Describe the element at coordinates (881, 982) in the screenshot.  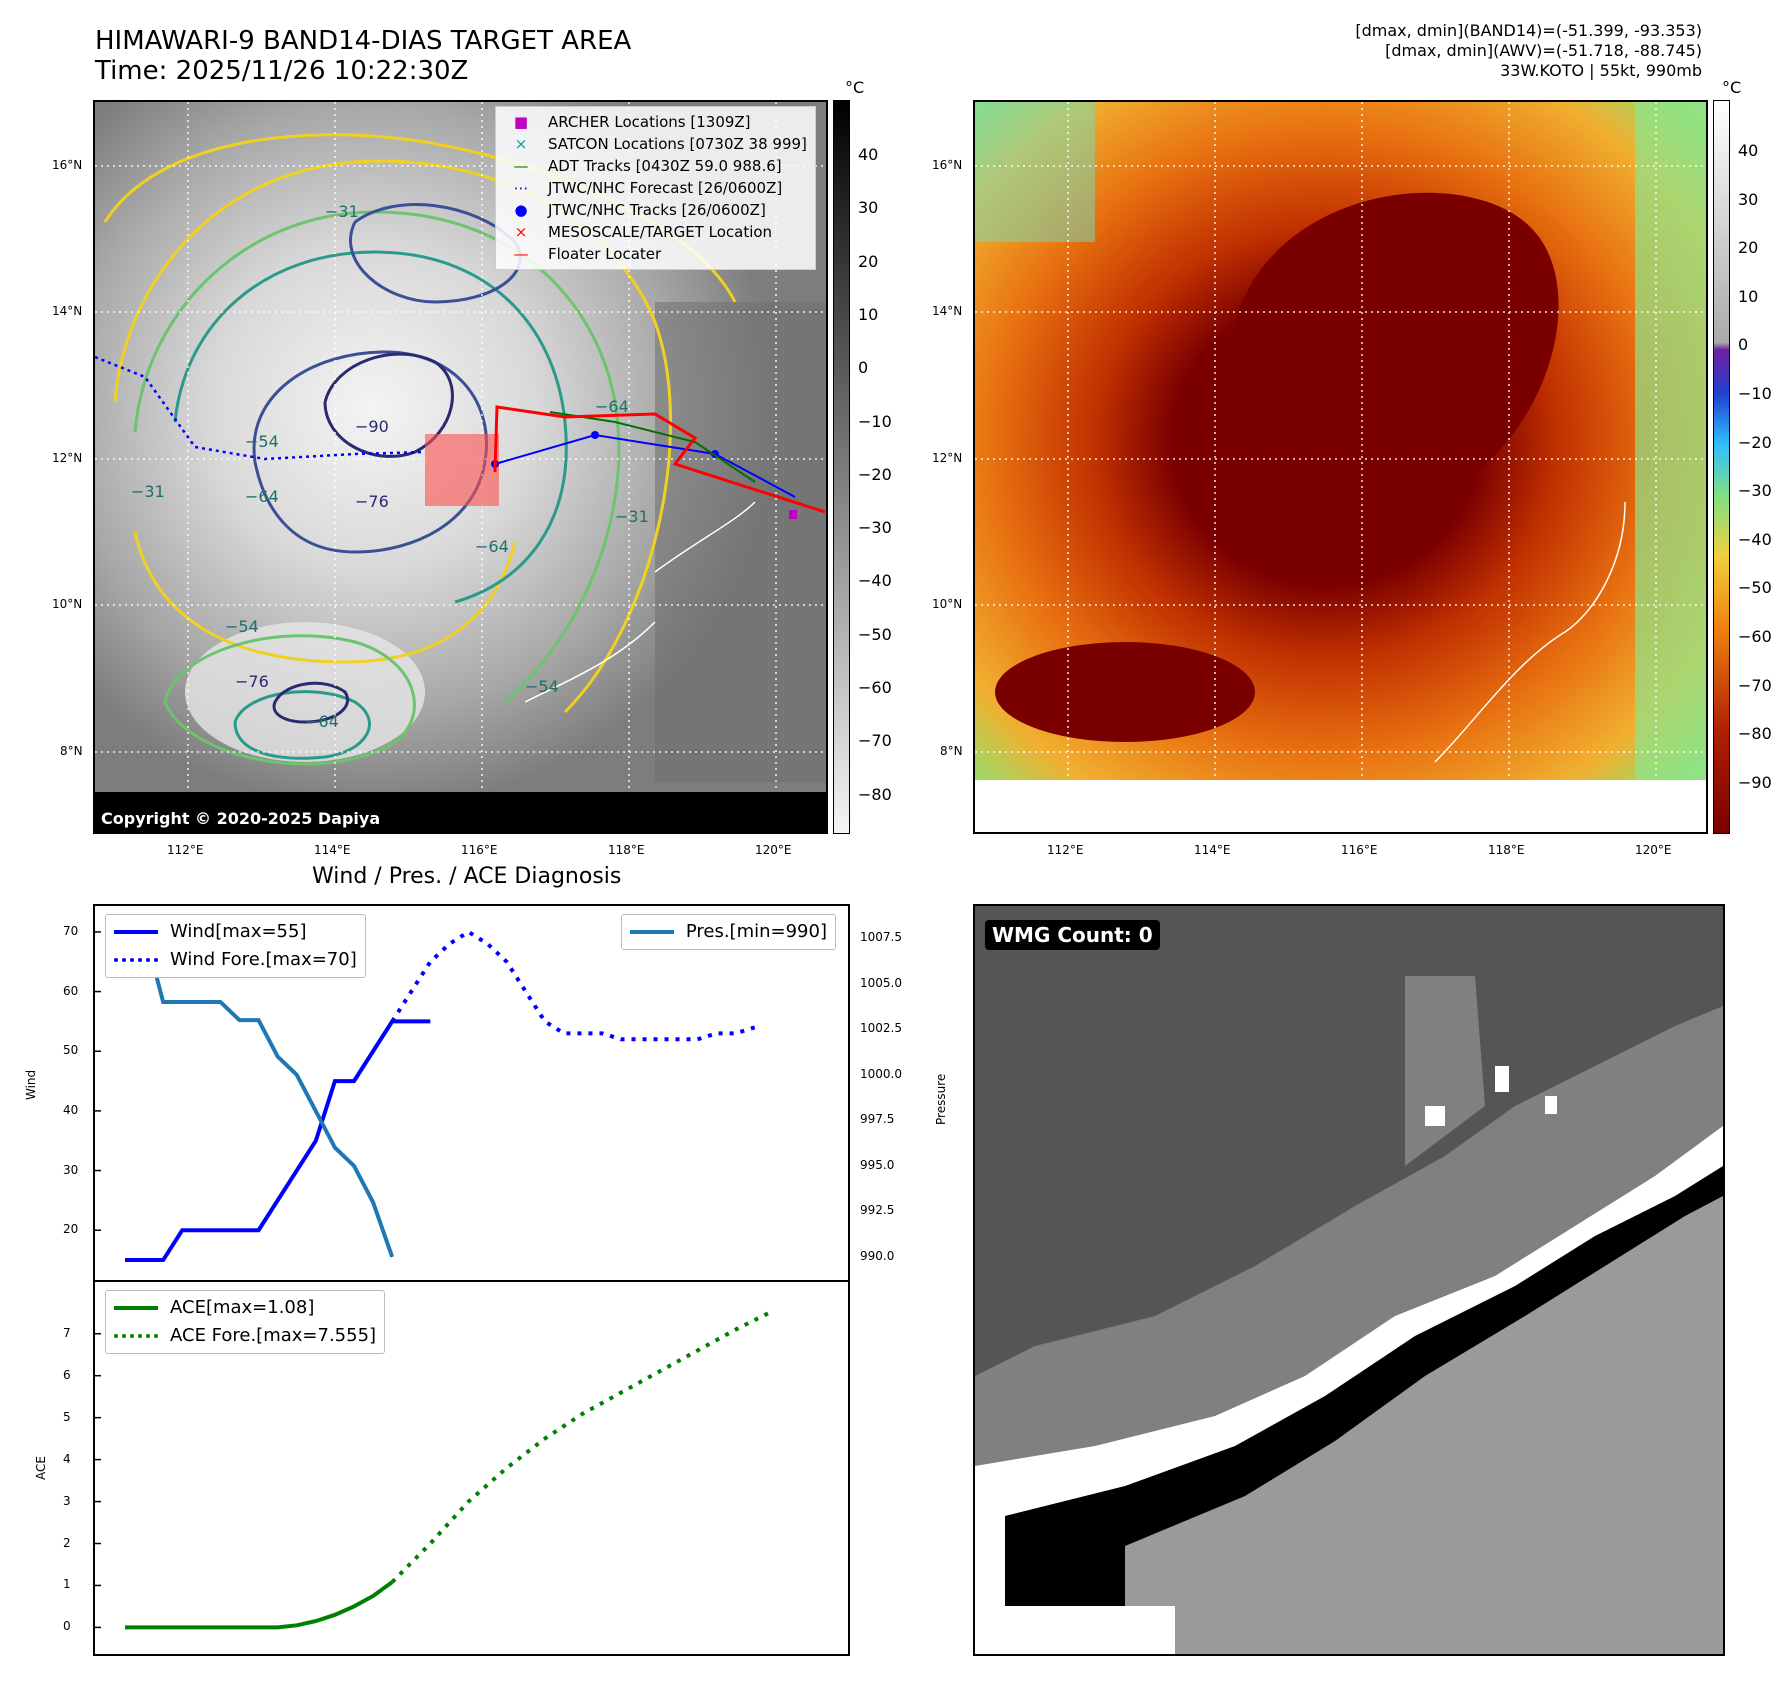
I see `y2-tick-label: 1005.0` at that location.